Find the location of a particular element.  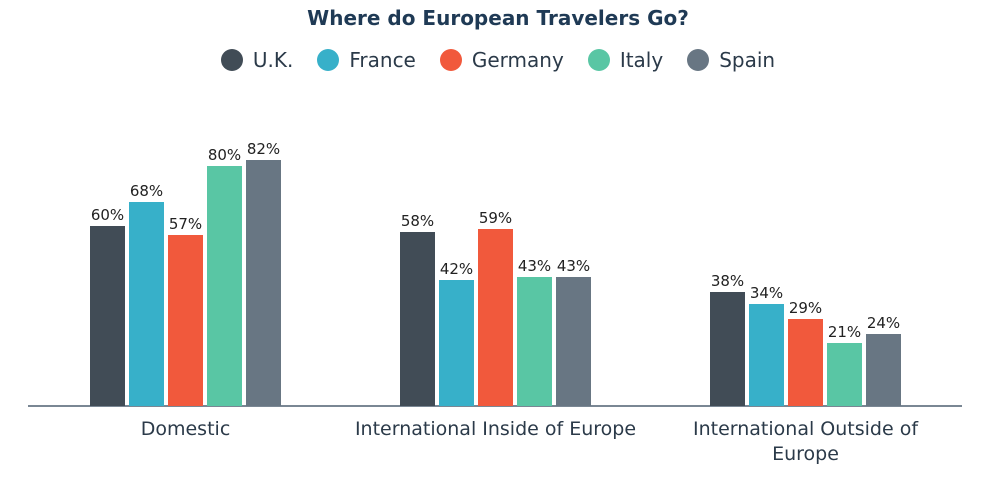

data-label: 57% is located at coordinates (185, 224).